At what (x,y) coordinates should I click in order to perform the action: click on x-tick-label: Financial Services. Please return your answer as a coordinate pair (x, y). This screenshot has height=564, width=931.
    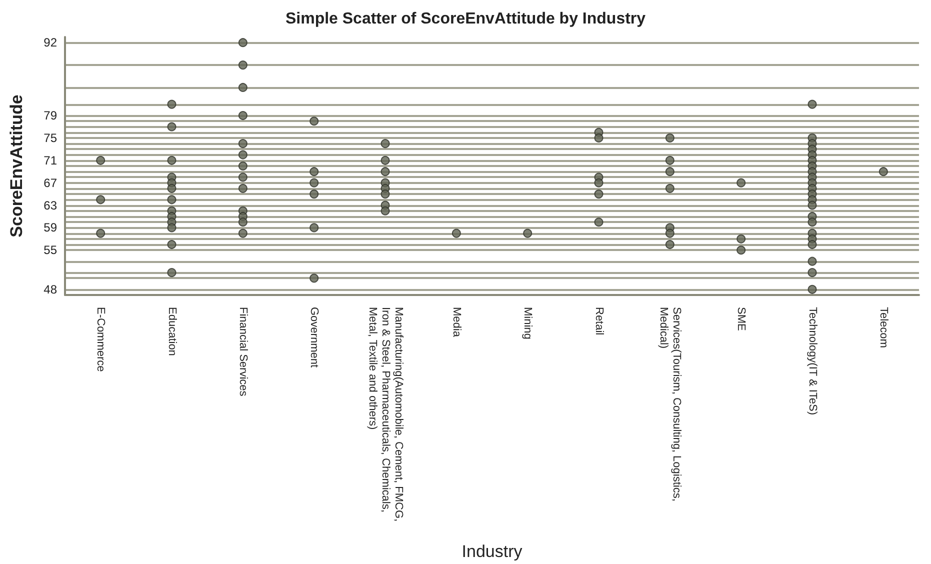
    Looking at the image, I should click on (242, 352).